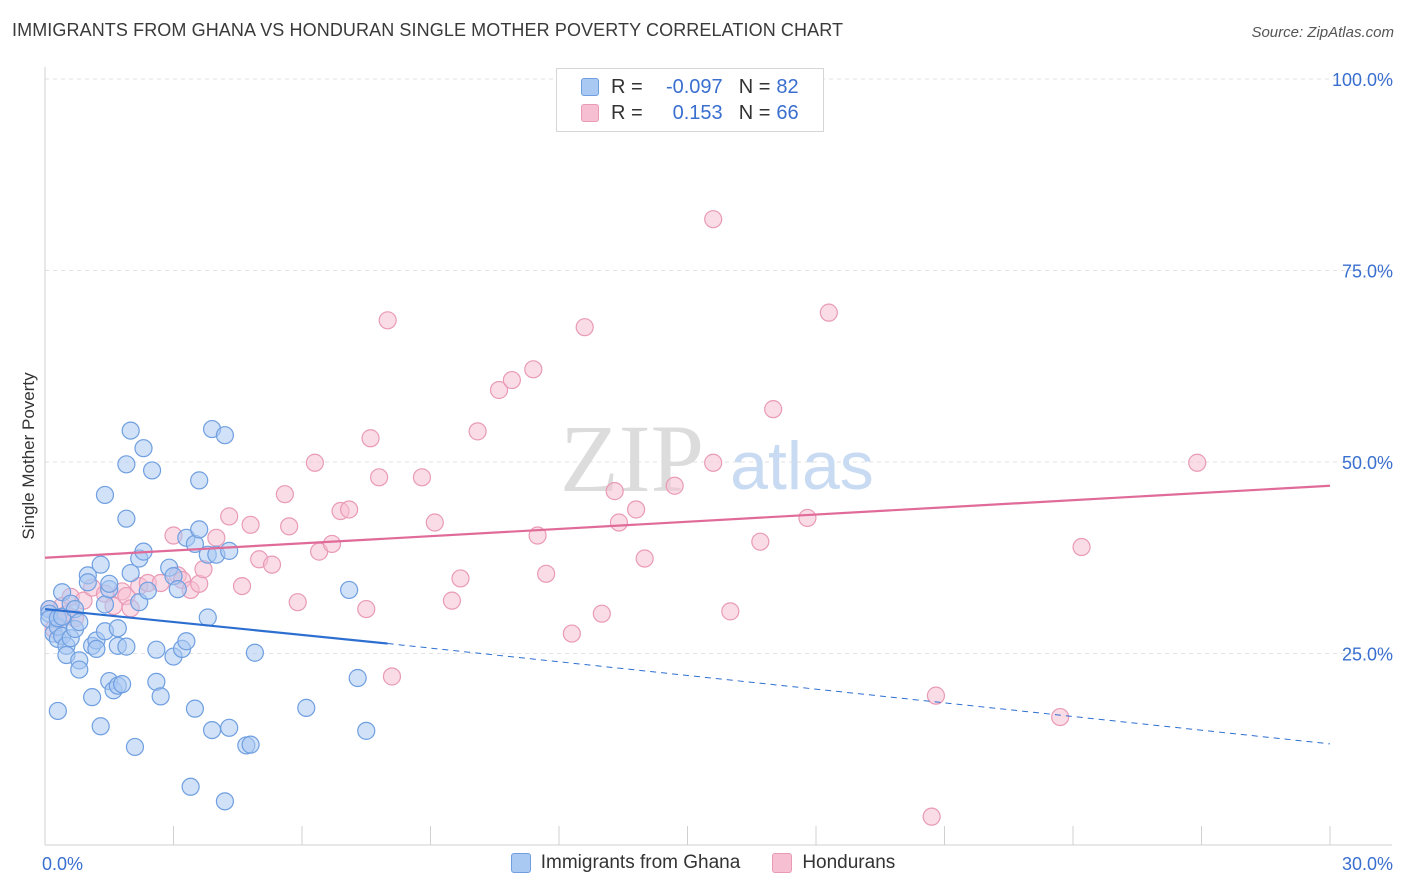 The width and height of the screenshot is (1406, 892). I want to click on legend-item-ghana: Immigrants from Ghana, so click(625, 863).